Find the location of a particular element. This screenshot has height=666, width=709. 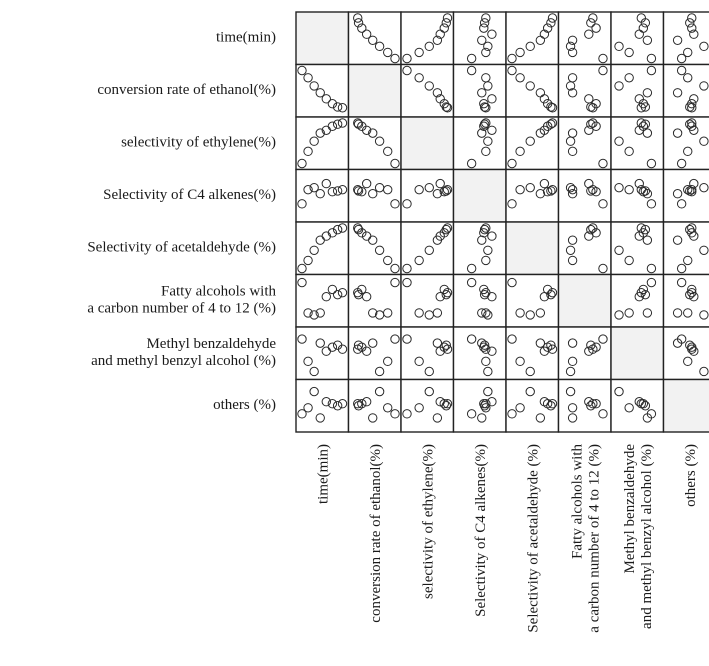

column-label-line: Selectivity of acetaldehyde (%) is located at coordinates (533, 538).